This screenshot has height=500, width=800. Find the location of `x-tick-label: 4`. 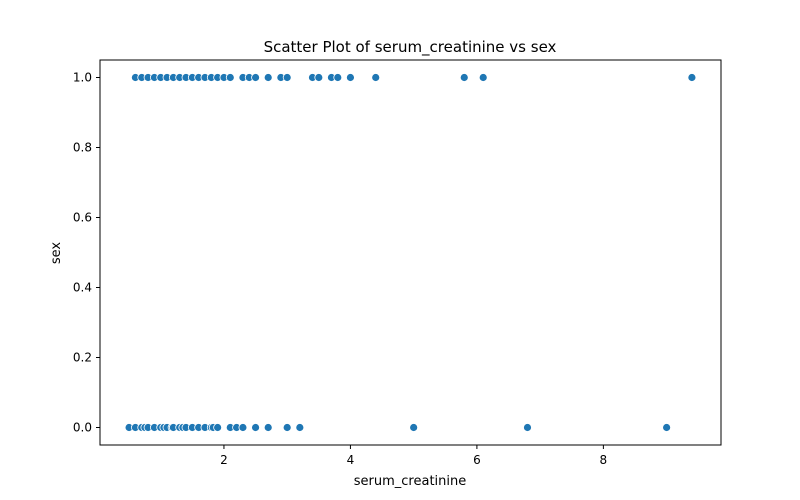

x-tick-label: 4 is located at coordinates (351, 460).